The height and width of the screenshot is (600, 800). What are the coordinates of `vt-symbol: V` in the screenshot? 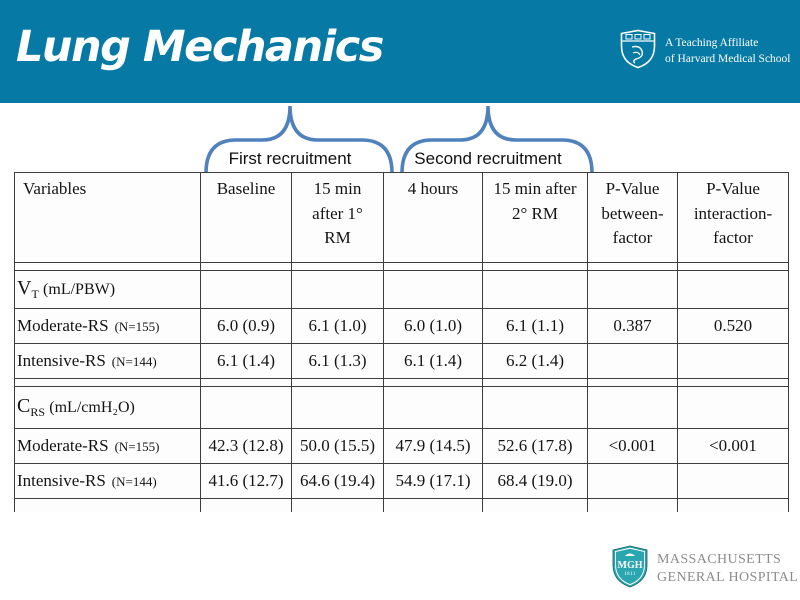 It's located at (24, 288).